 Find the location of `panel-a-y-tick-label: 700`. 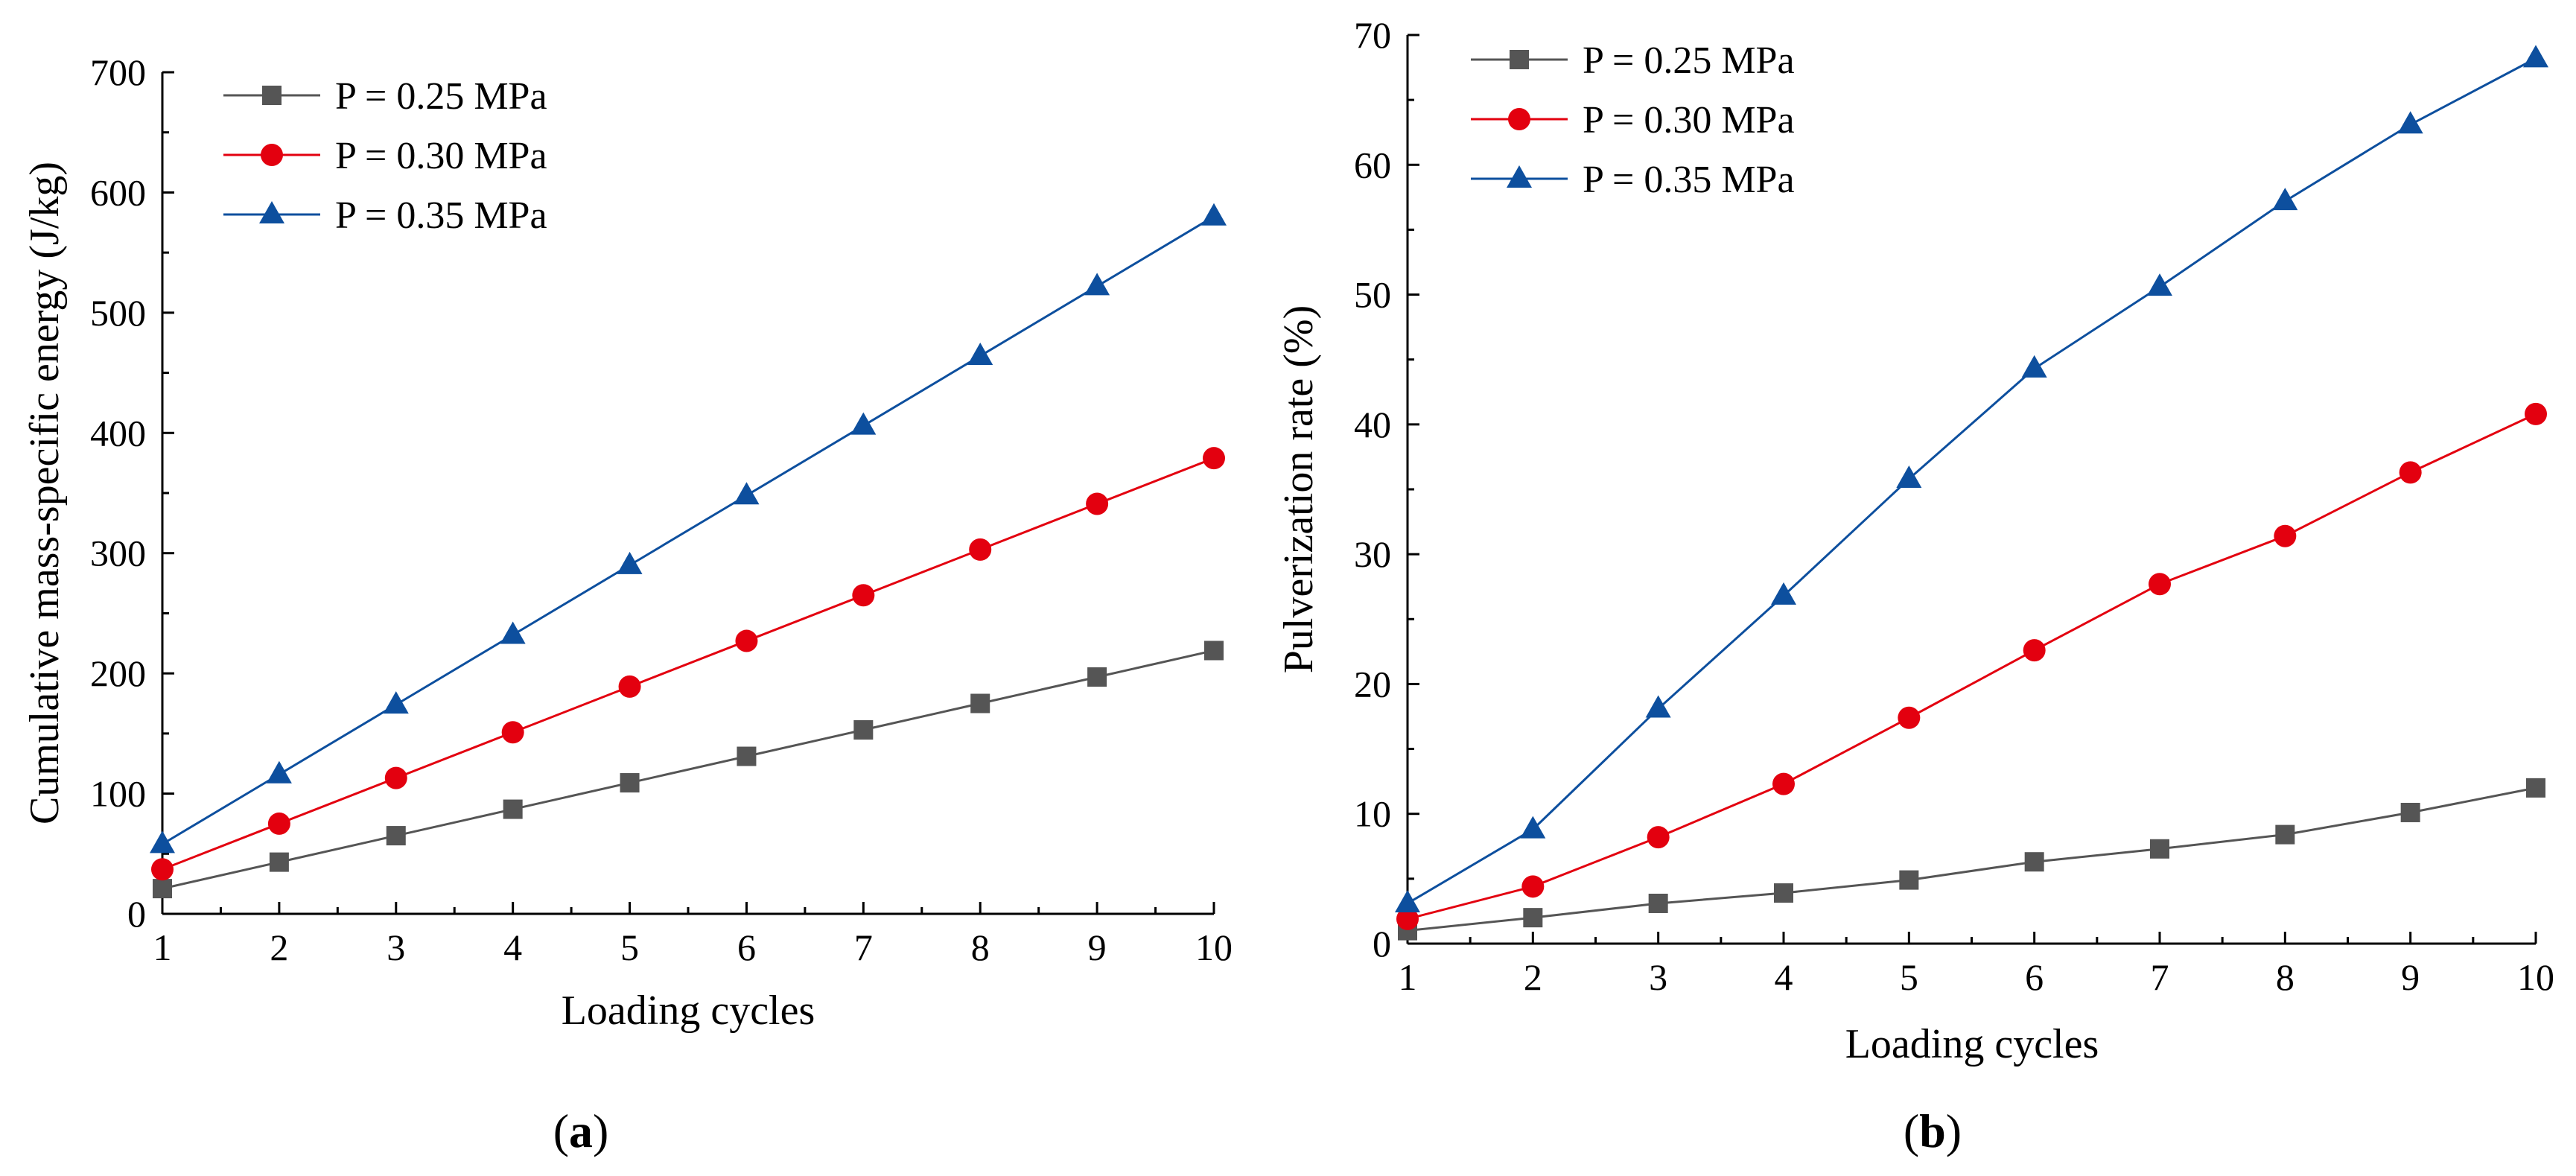

panel-a-y-tick-label: 700 is located at coordinates (118, 72).